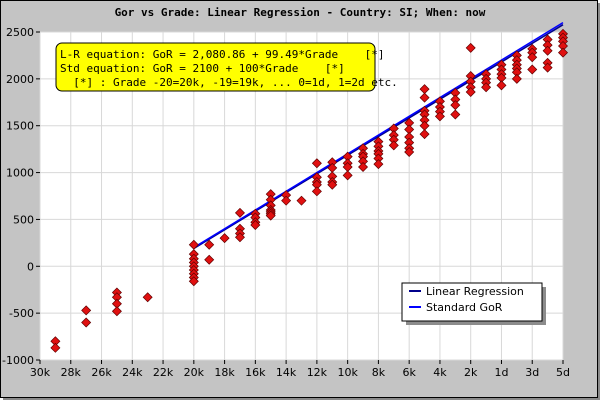  What do you see at coordinates (379, 372) in the screenshot?
I see `x-tick-label: 8k` at bounding box center [379, 372].